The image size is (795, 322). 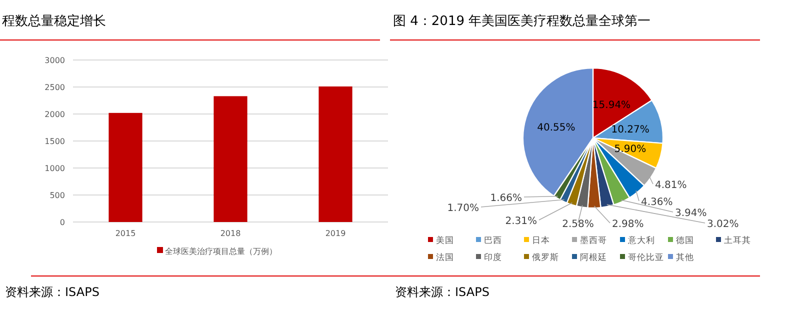 What do you see at coordinates (54, 87) in the screenshot?
I see `y-tick-label: 2500` at bounding box center [54, 87].